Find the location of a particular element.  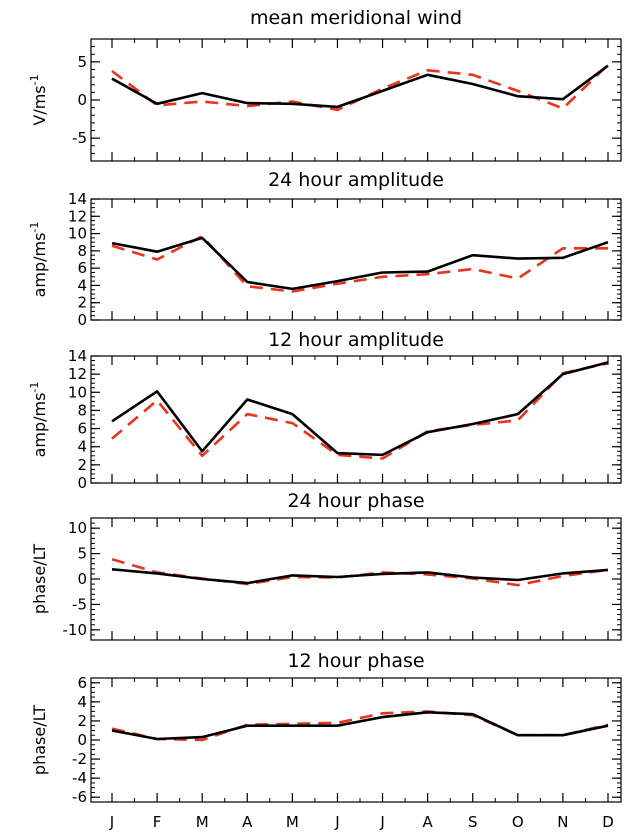

x-tick-label: D is located at coordinates (608, 822).